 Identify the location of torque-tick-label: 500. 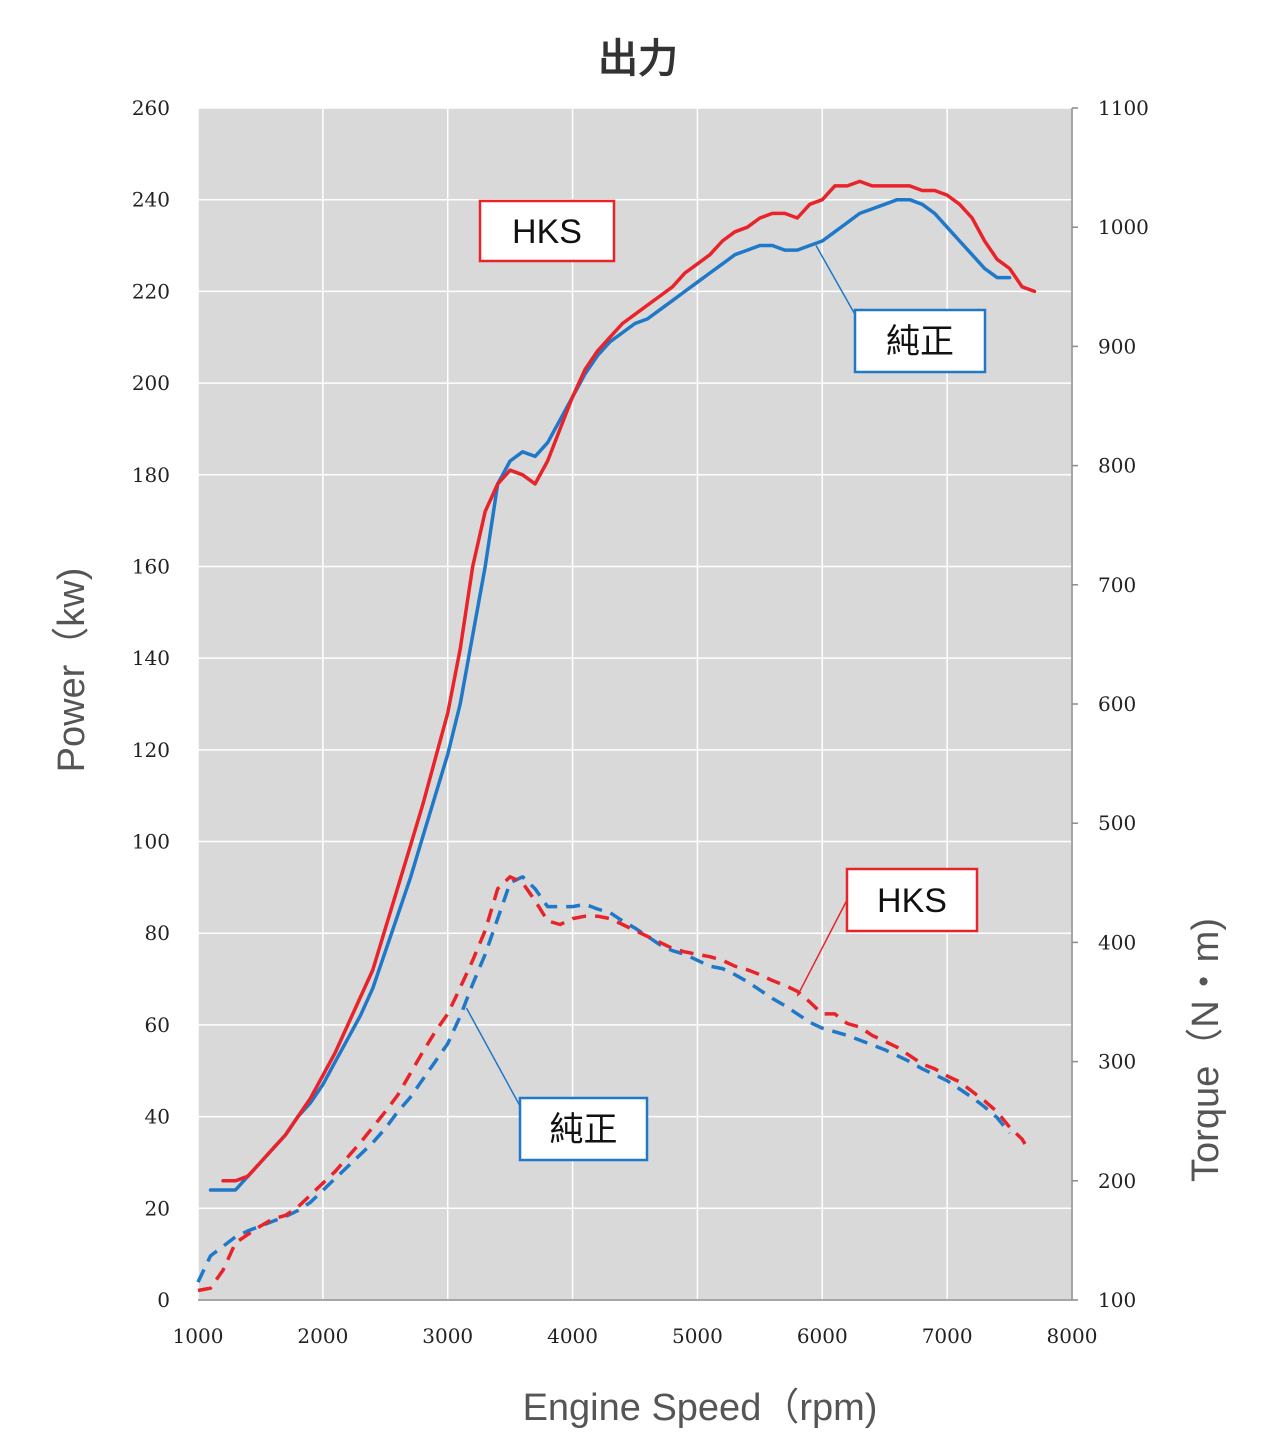
(1117, 823).